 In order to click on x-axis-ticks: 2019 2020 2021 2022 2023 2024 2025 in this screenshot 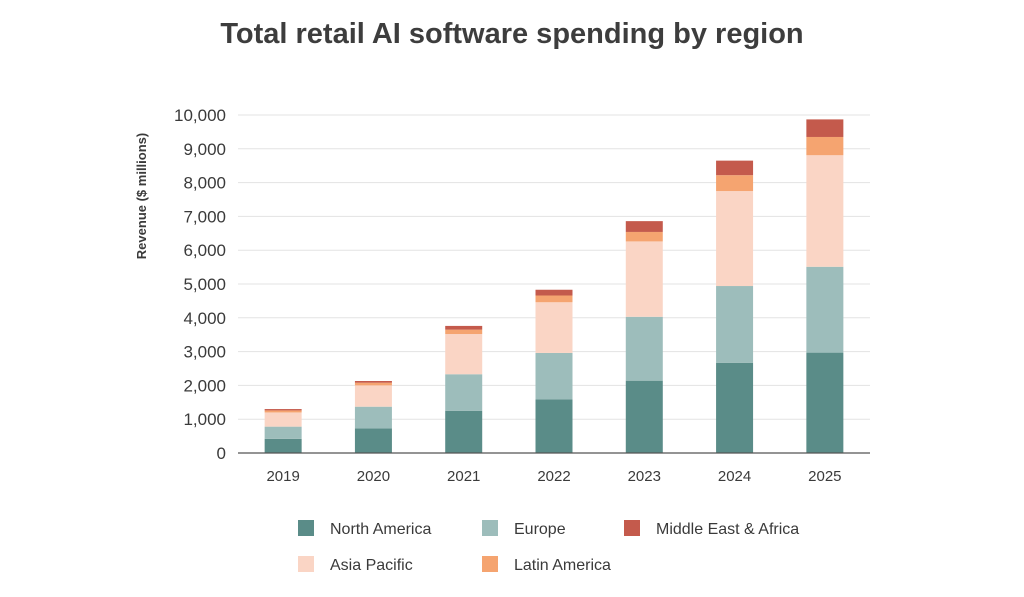, I will do `click(553, 476)`.